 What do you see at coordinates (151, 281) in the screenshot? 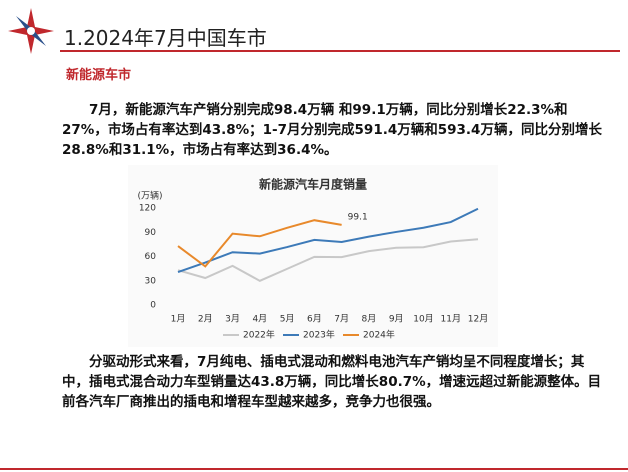
I see `y-tick-label: 30` at bounding box center [151, 281].